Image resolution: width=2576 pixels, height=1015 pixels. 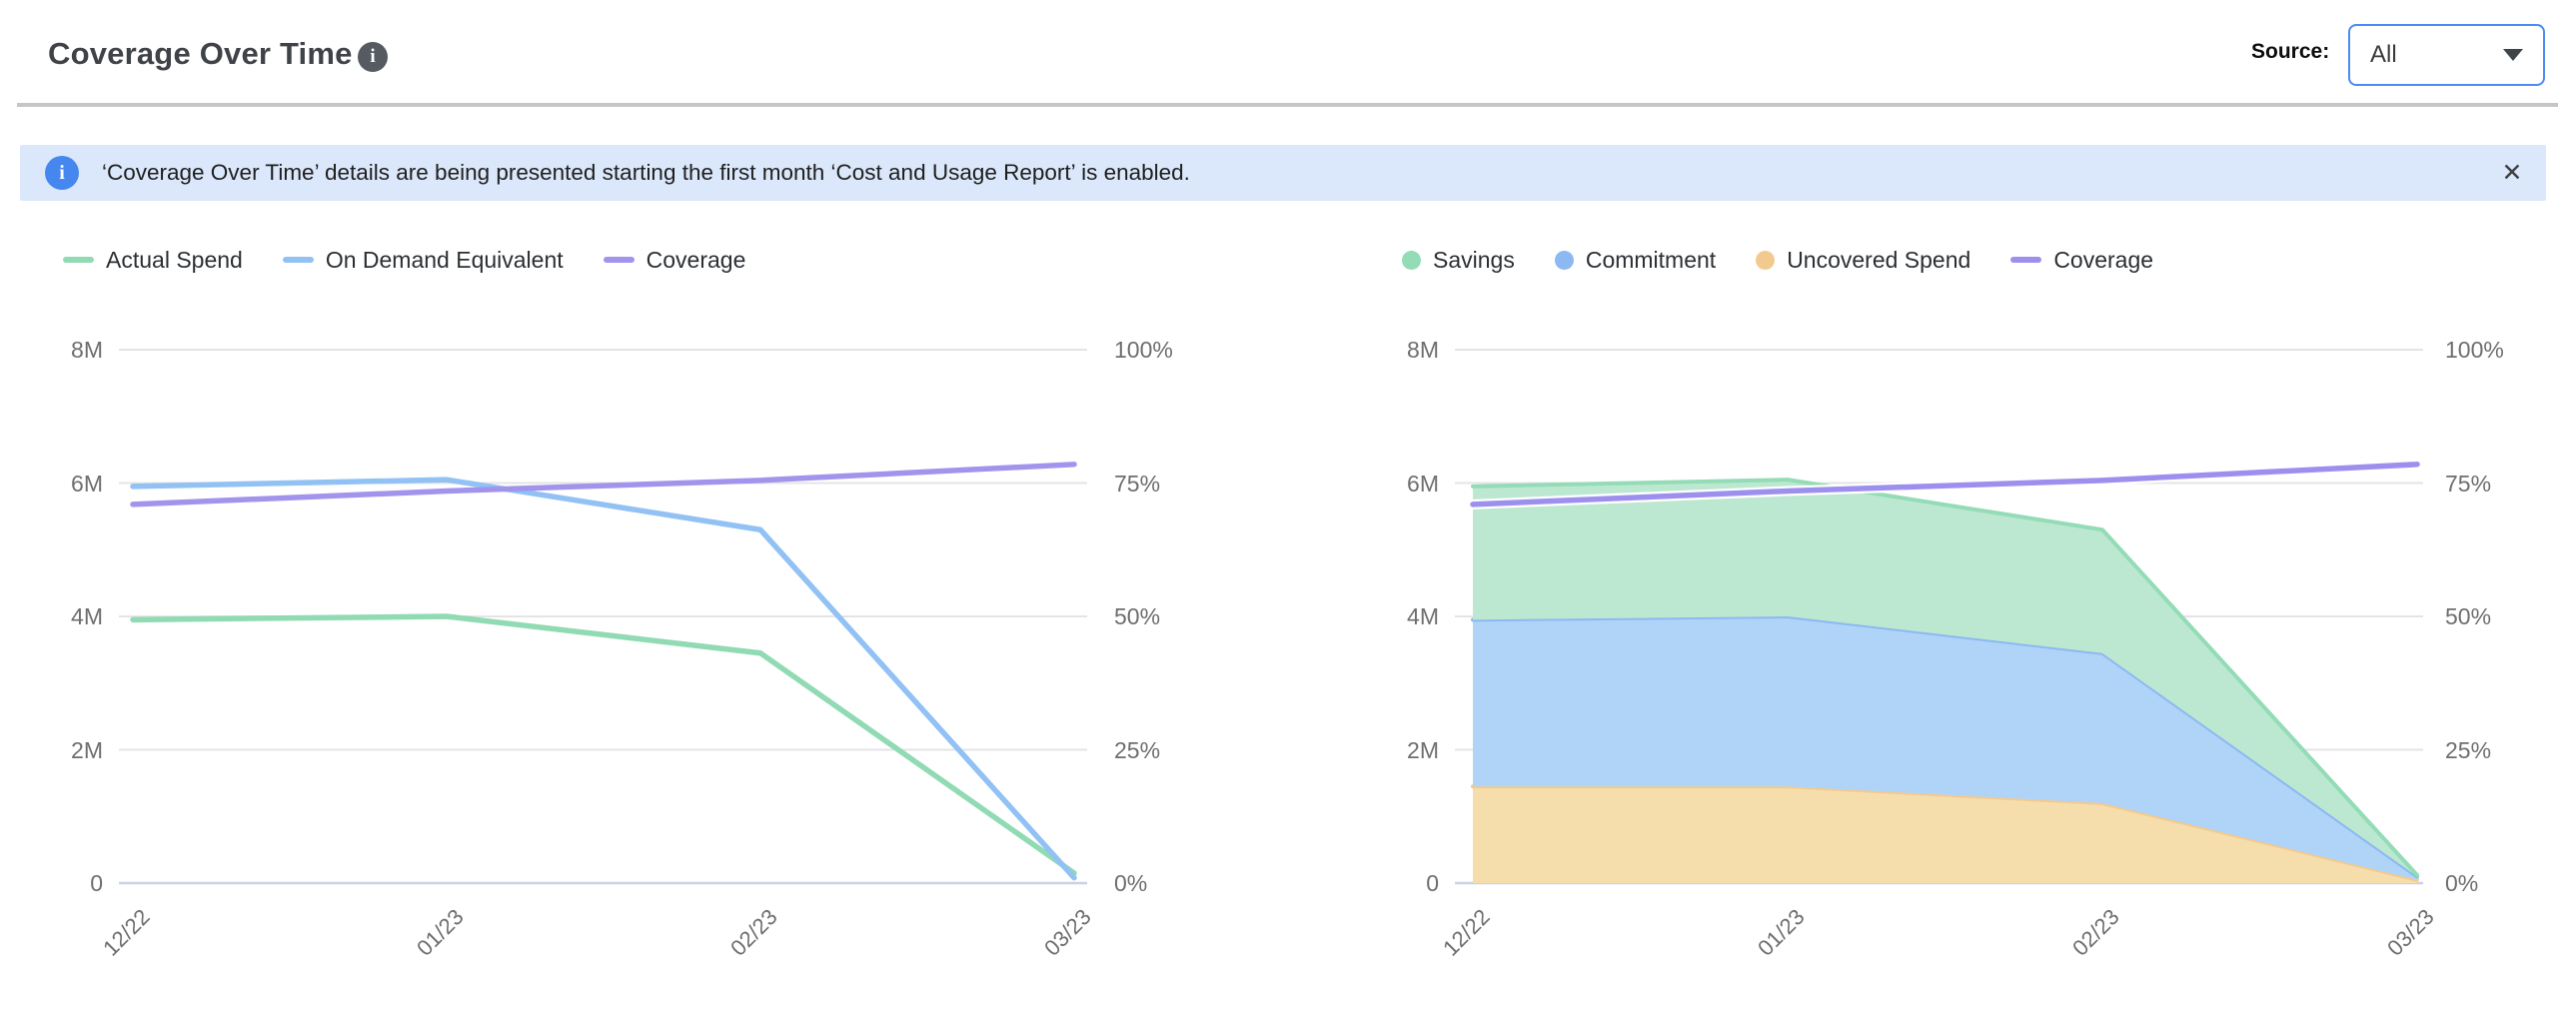 I want to click on page-title: Coverage Over Time, so click(x=200, y=53).